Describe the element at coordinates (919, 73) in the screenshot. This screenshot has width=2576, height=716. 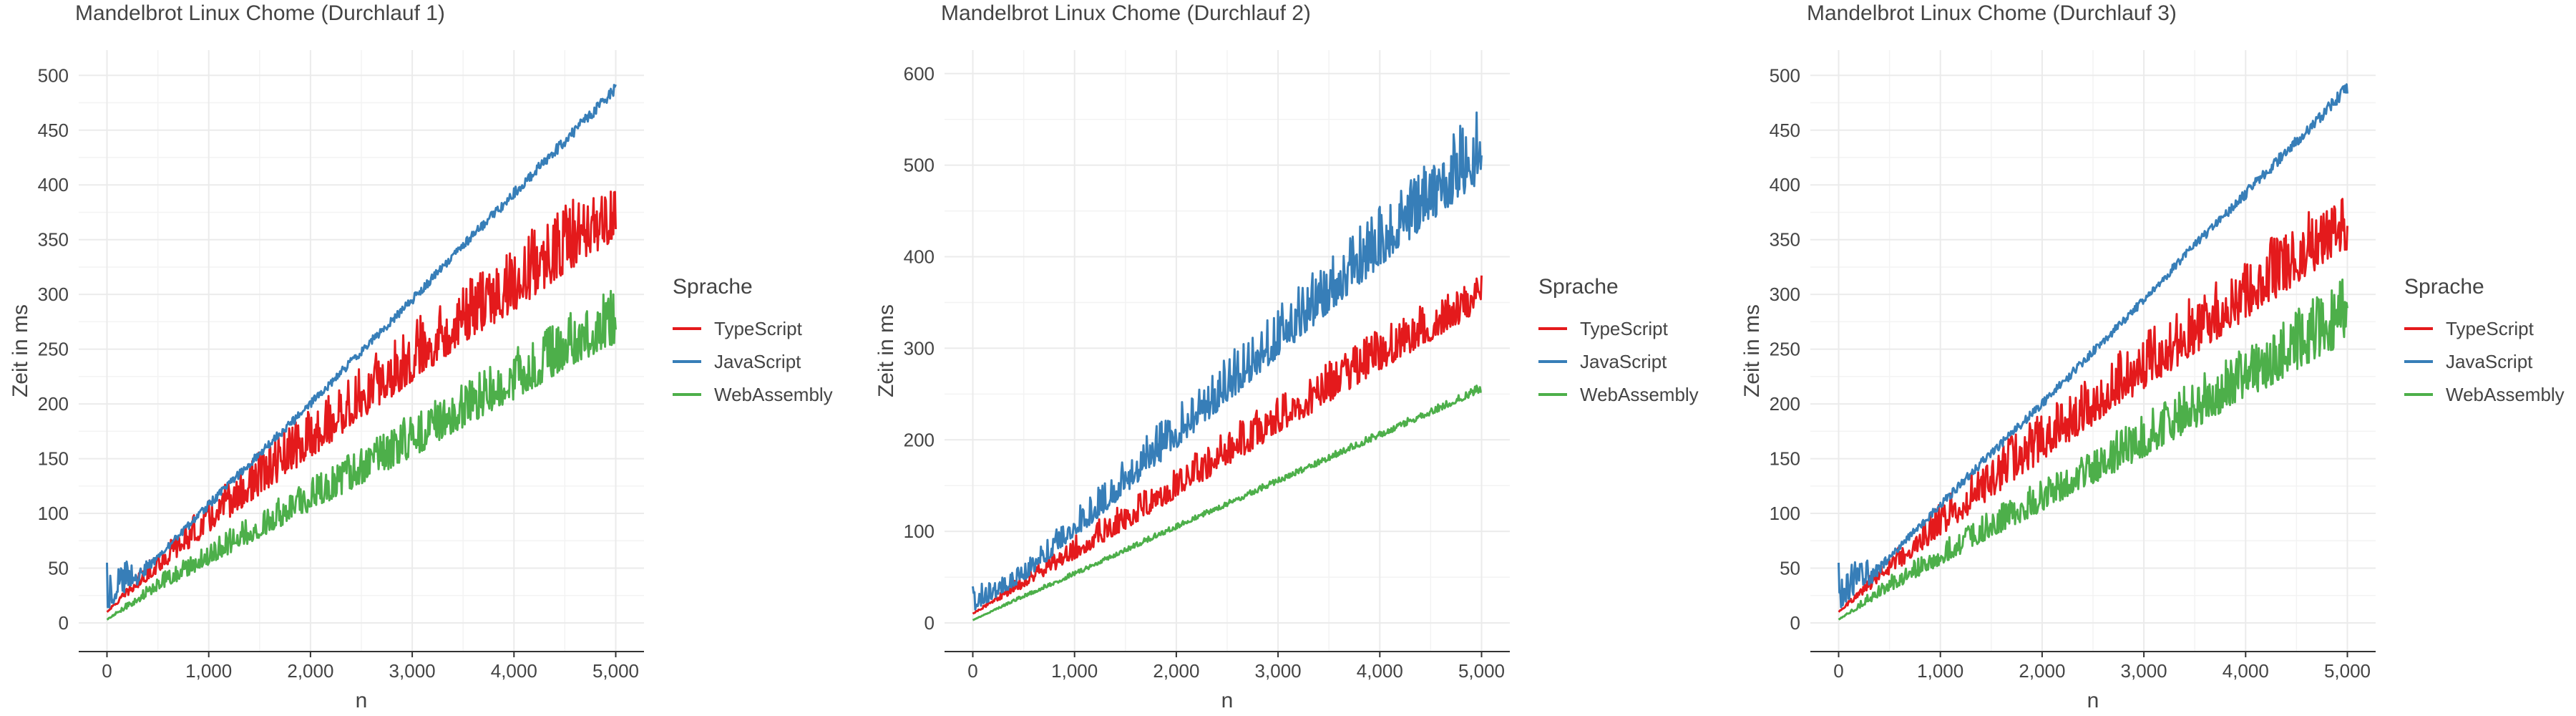
I see `y-tick-label: 600` at that location.